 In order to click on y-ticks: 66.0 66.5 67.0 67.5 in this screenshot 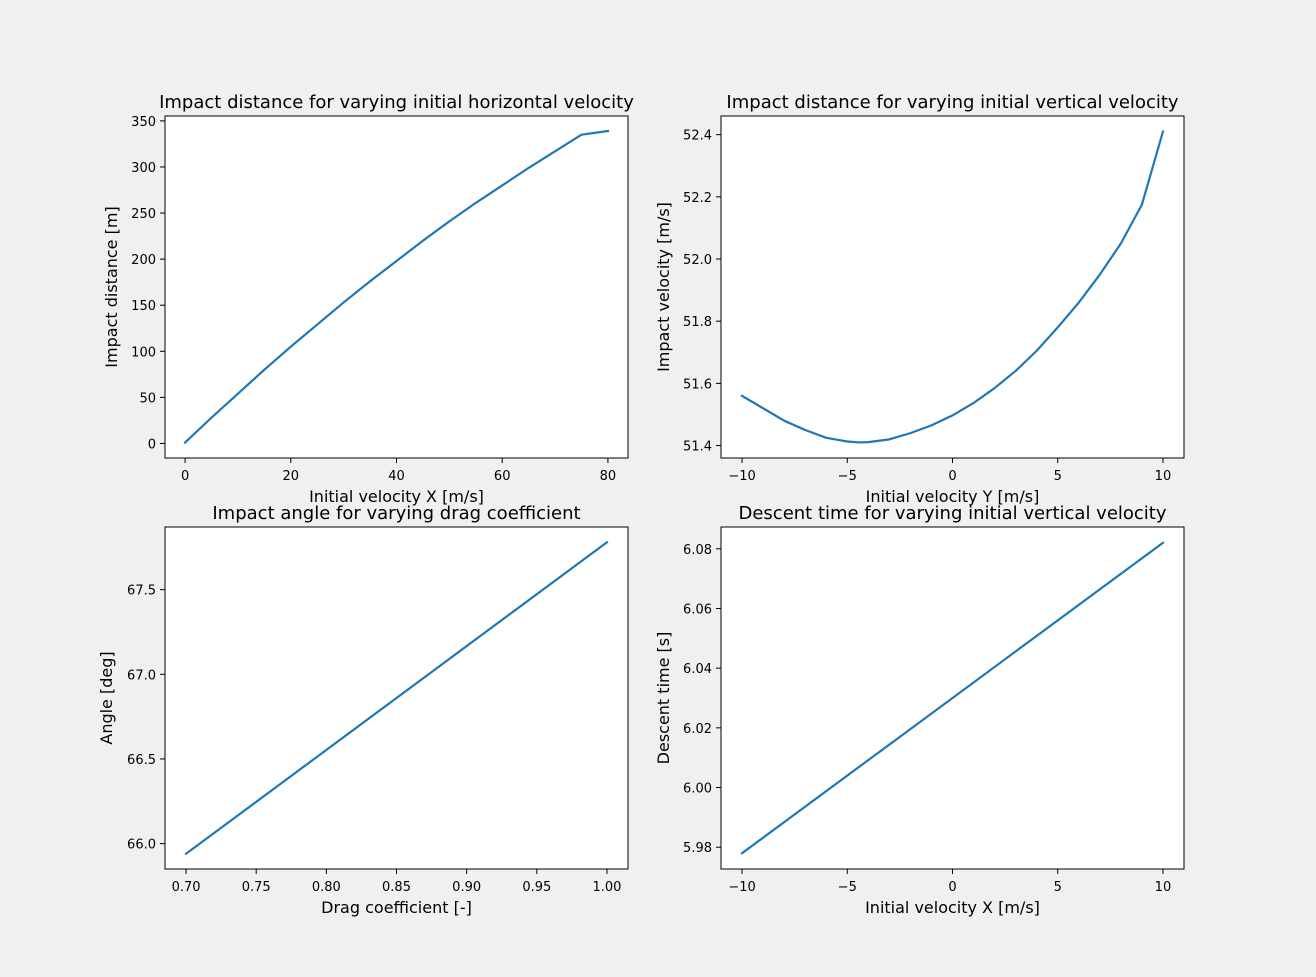, I will do `click(146, 718)`.